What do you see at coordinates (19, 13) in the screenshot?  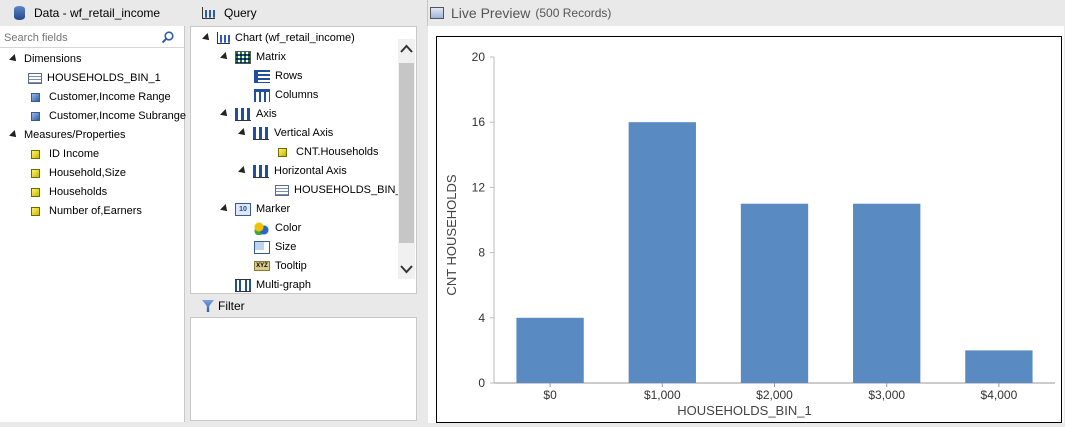 I see `database-icon` at bounding box center [19, 13].